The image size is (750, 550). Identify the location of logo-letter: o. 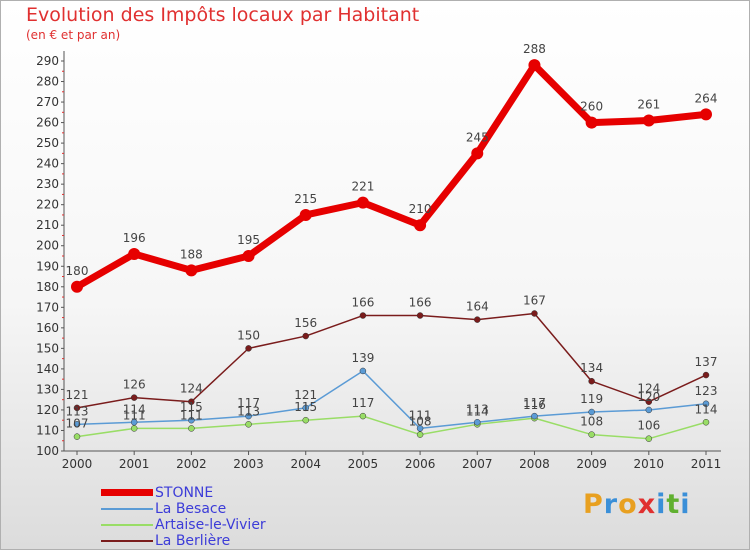
(628, 504).